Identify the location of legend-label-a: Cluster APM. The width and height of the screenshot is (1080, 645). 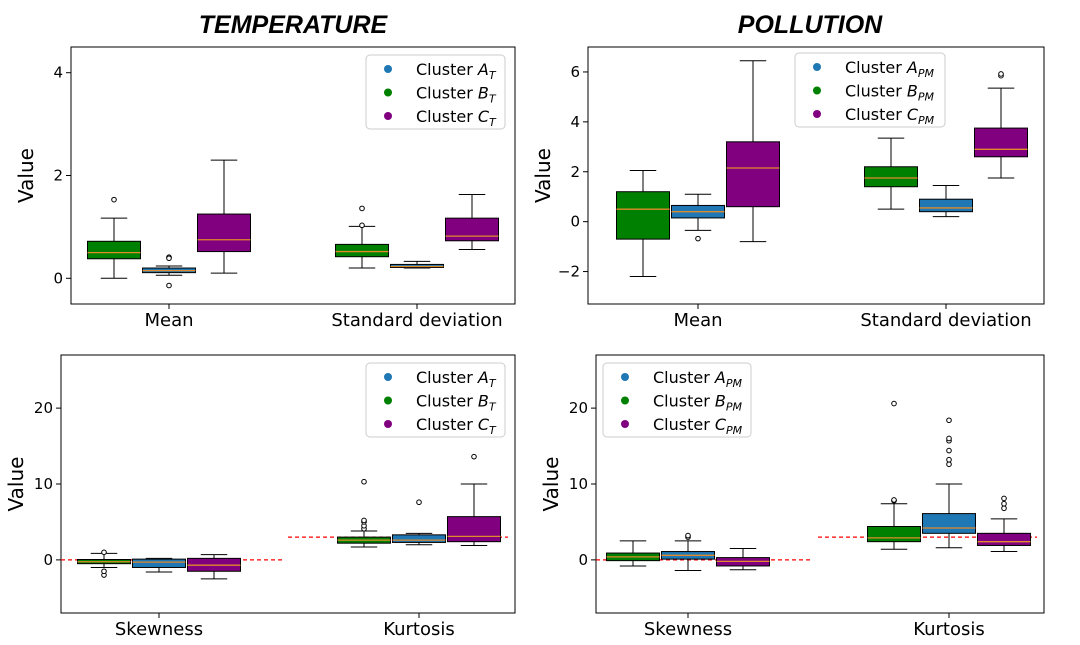
(697, 379).